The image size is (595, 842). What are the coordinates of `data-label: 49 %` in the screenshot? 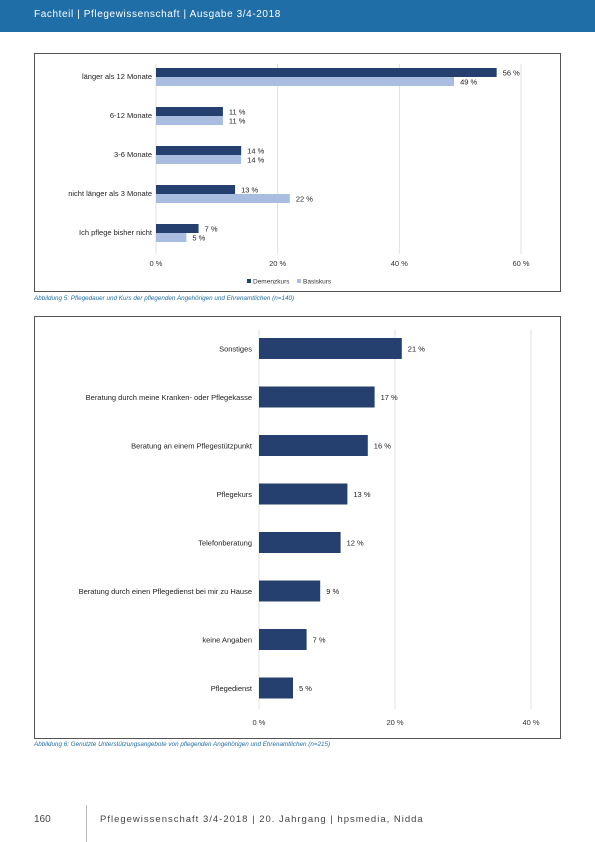 It's located at (468, 82).